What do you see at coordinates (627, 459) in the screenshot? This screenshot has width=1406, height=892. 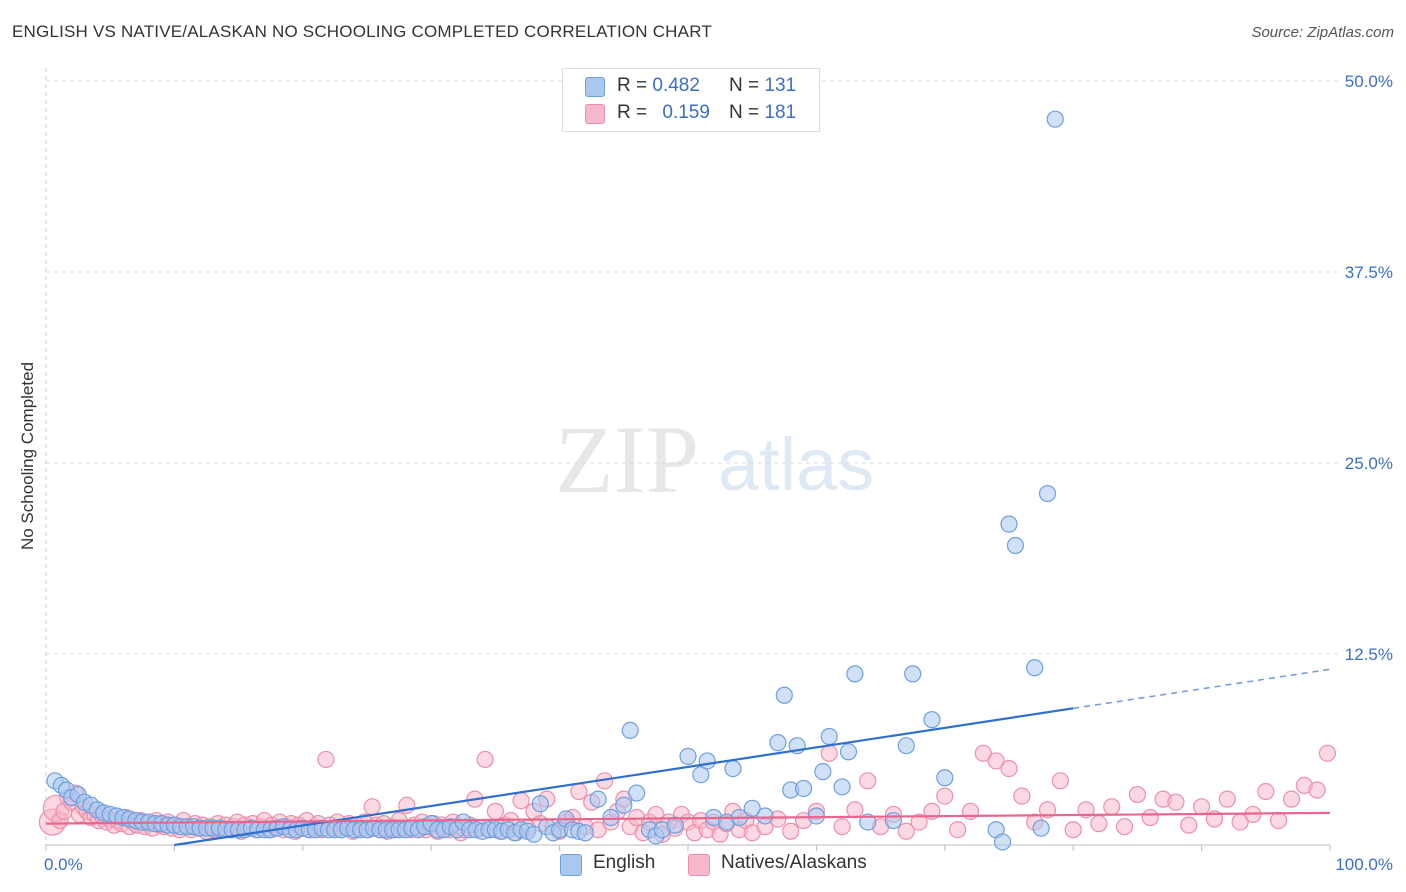 I see `watermark-zip: ZIP` at bounding box center [627, 459].